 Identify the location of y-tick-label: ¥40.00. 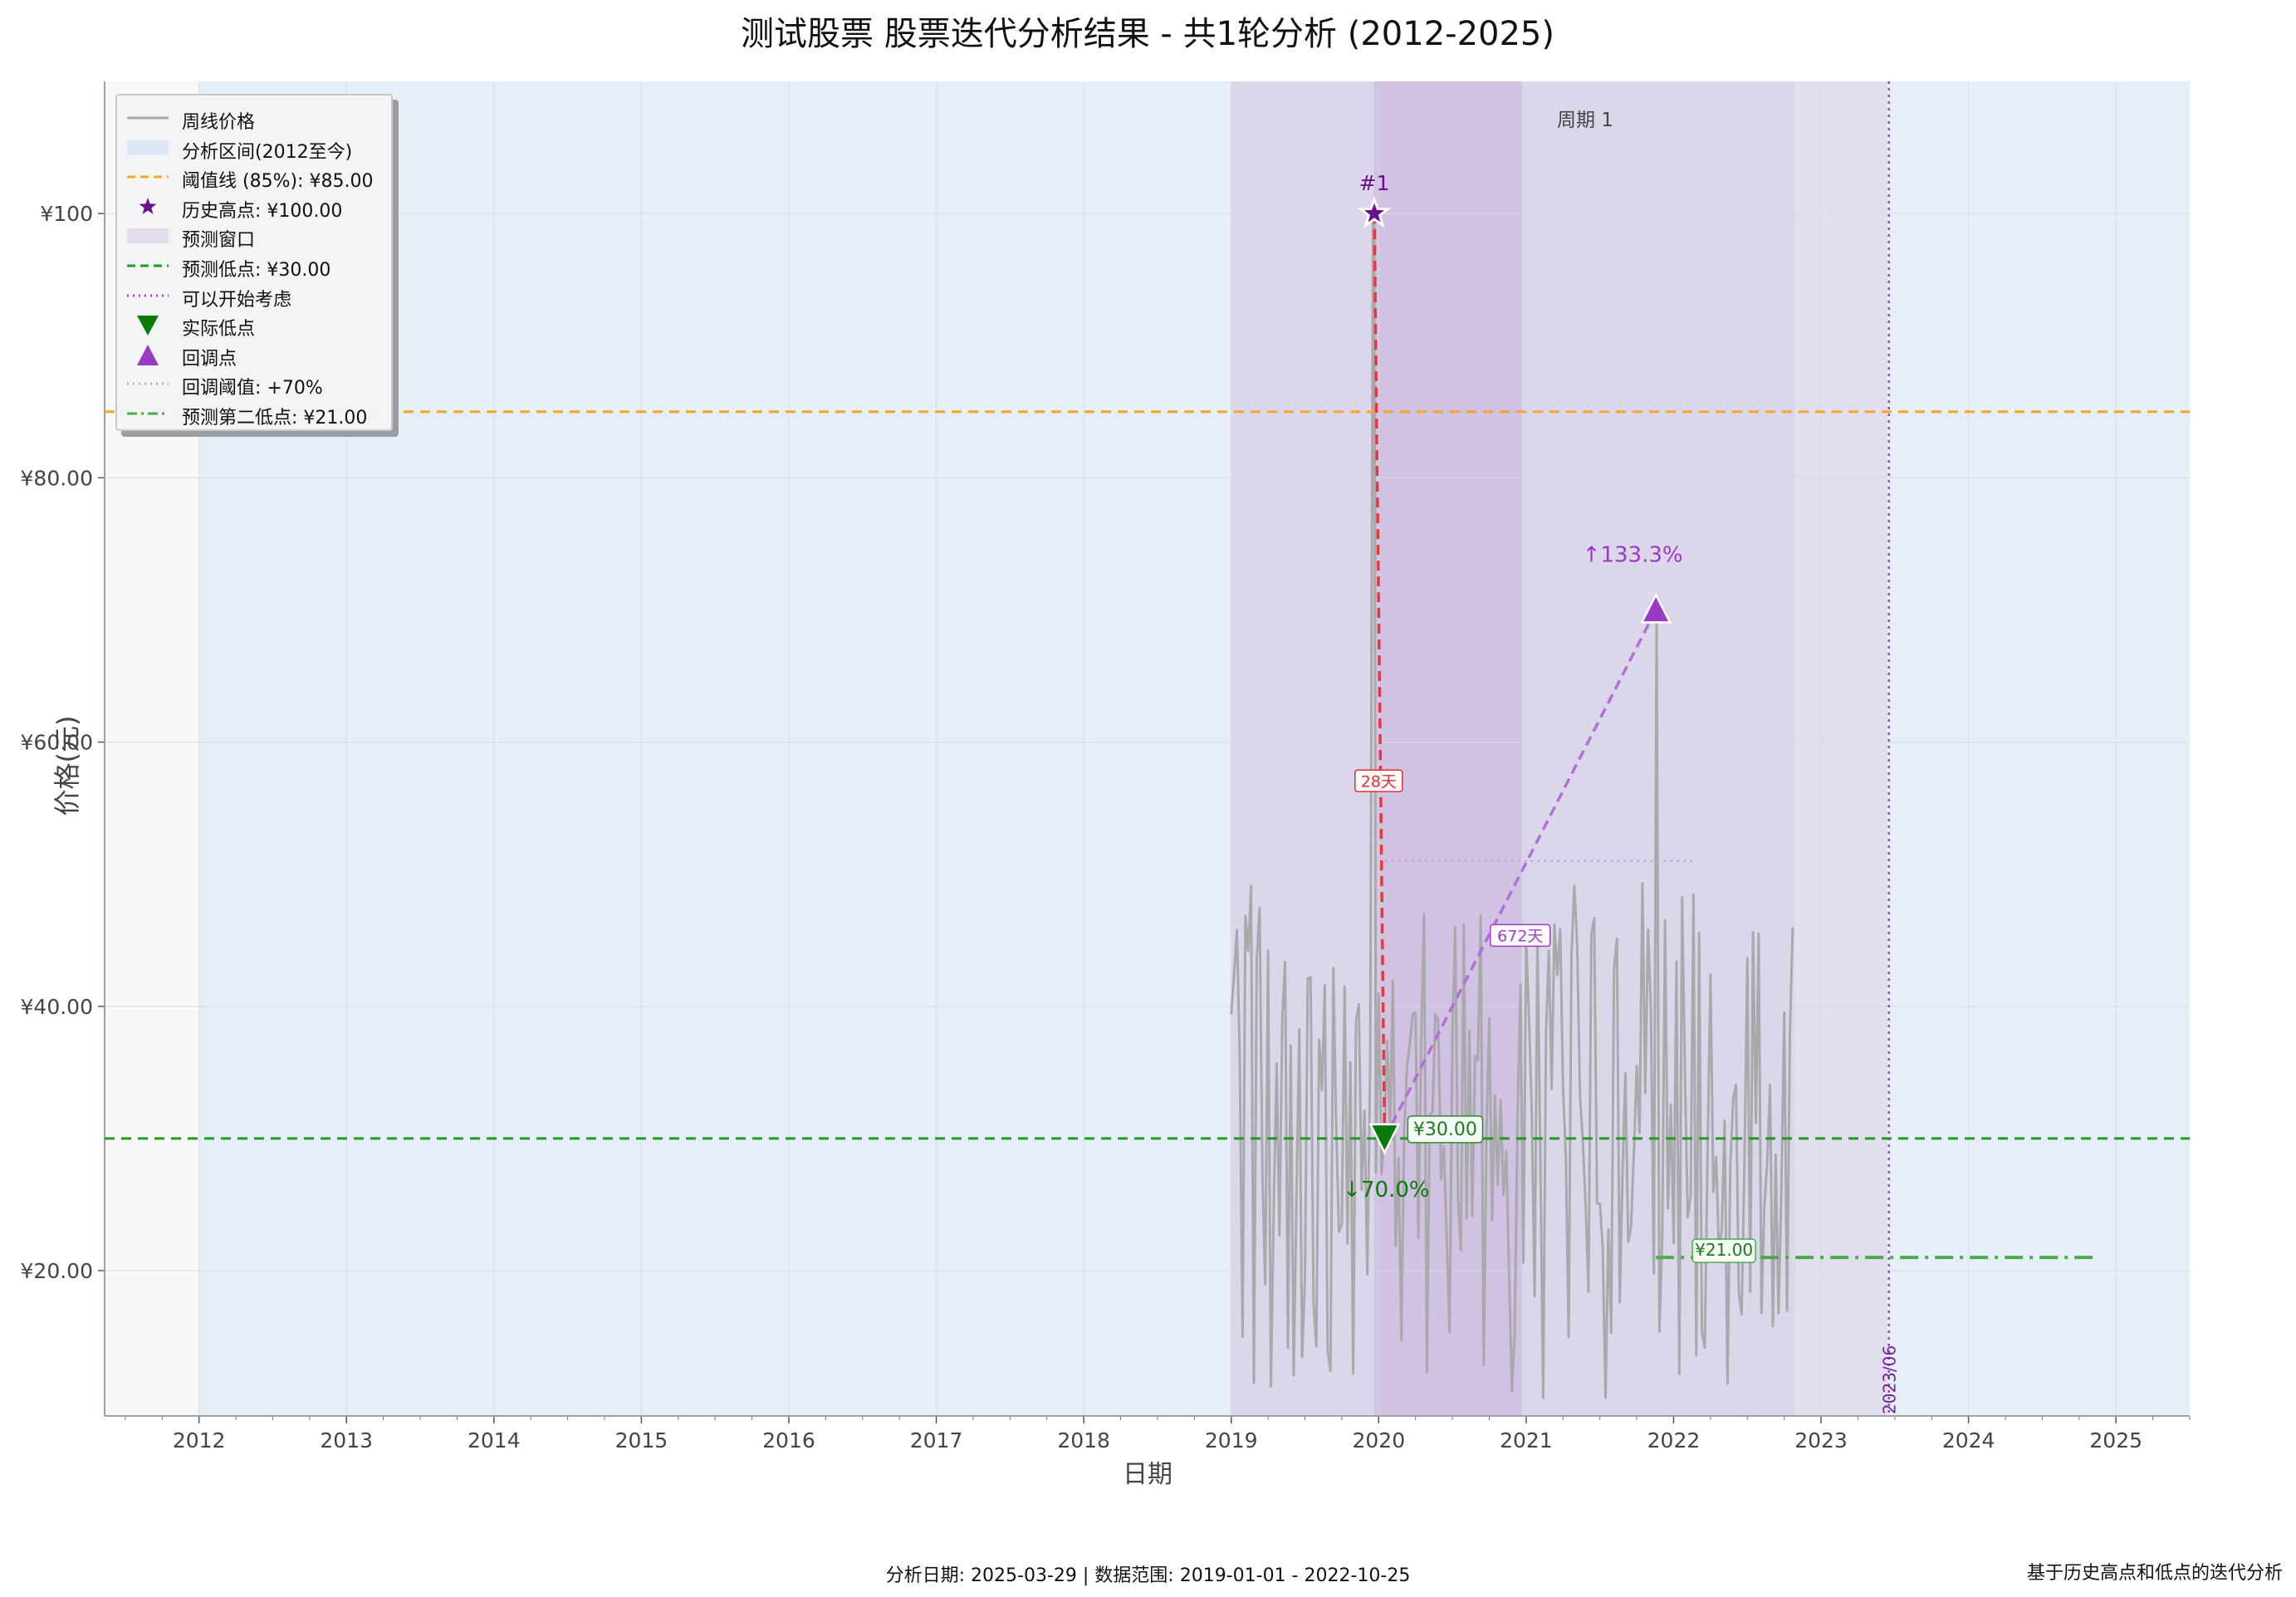
(57, 1007).